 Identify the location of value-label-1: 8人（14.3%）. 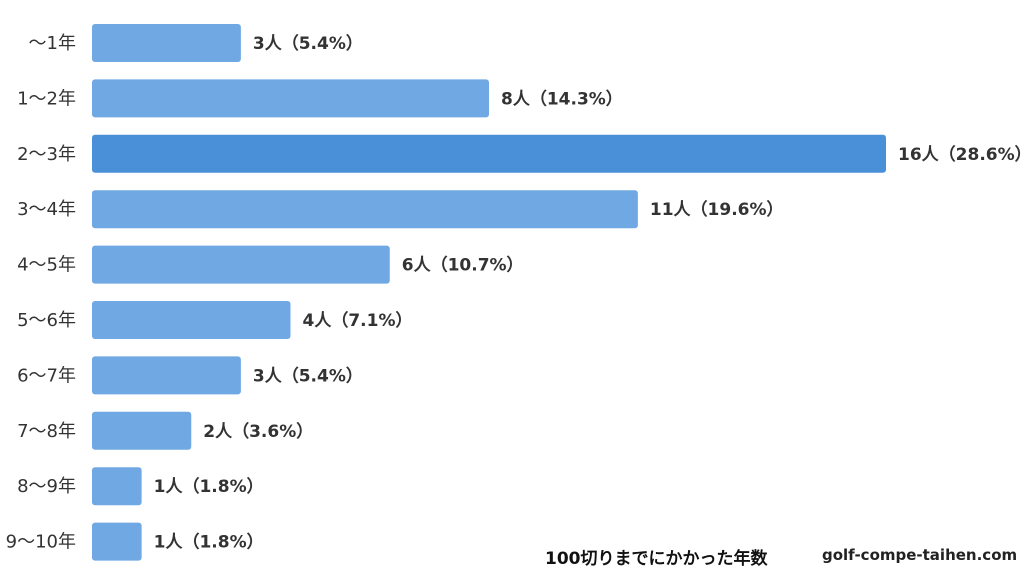
(562, 98).